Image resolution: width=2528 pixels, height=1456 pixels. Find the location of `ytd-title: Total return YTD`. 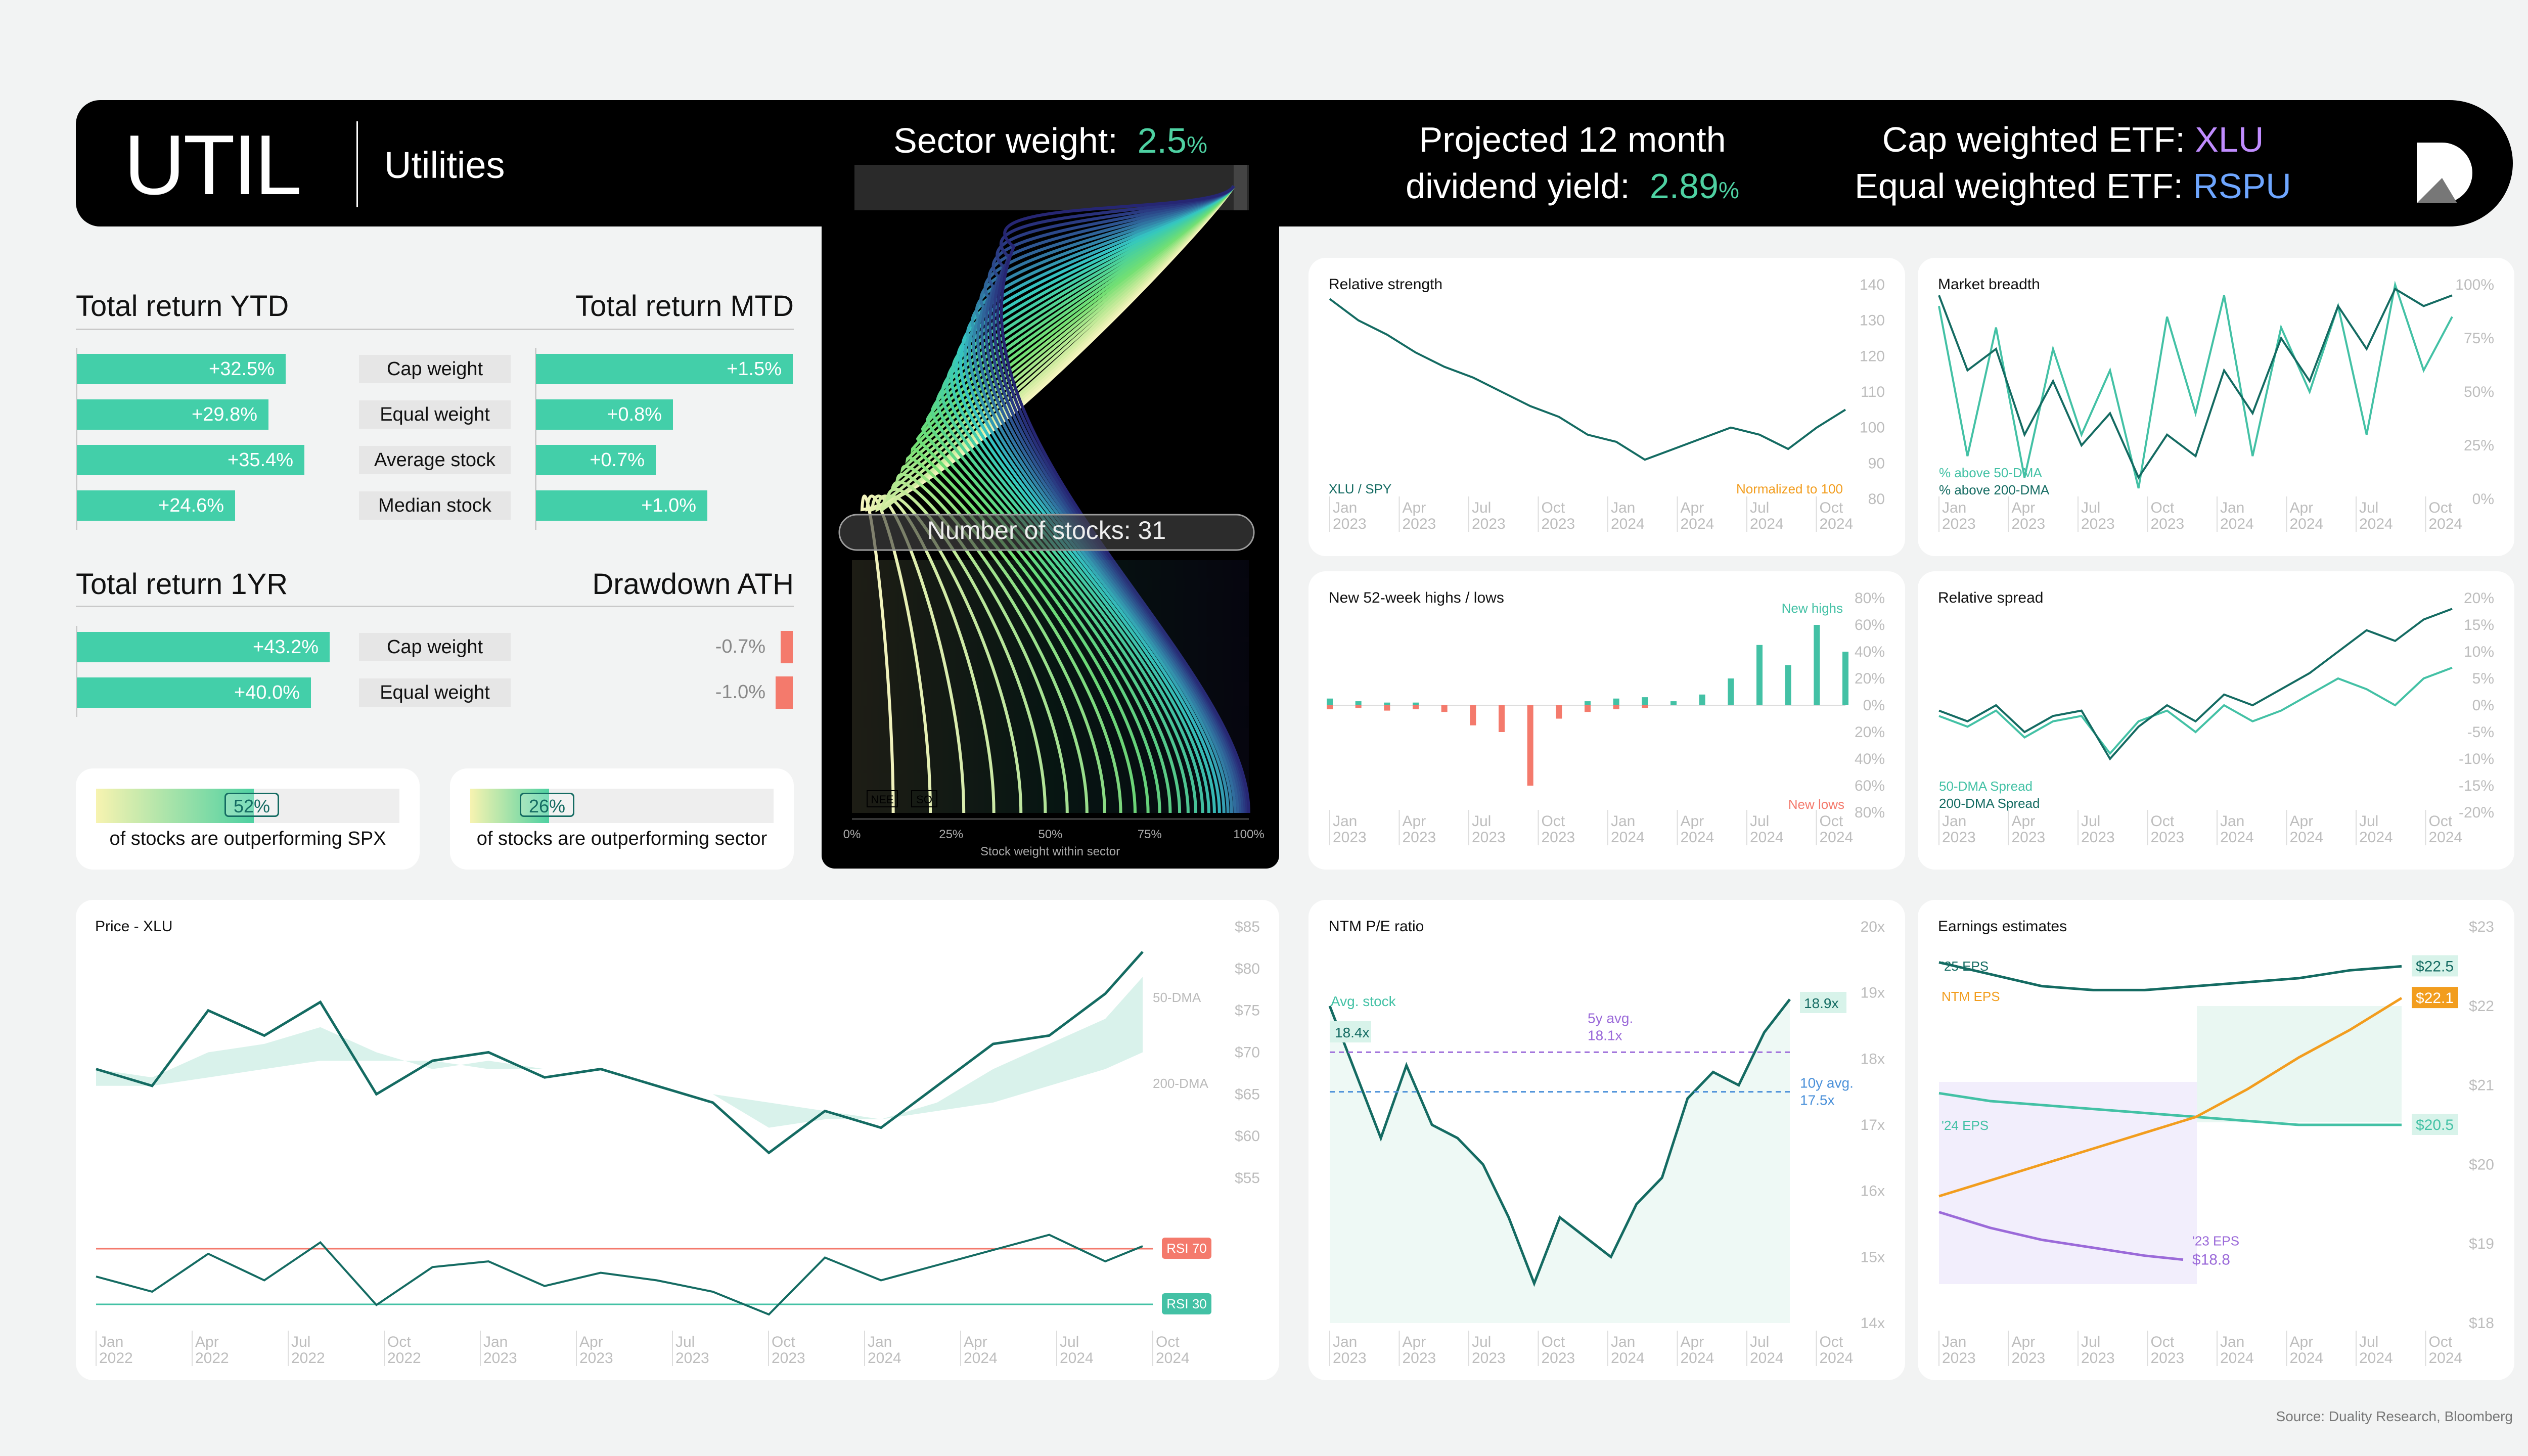

ytd-title: Total return YTD is located at coordinates (183, 306).